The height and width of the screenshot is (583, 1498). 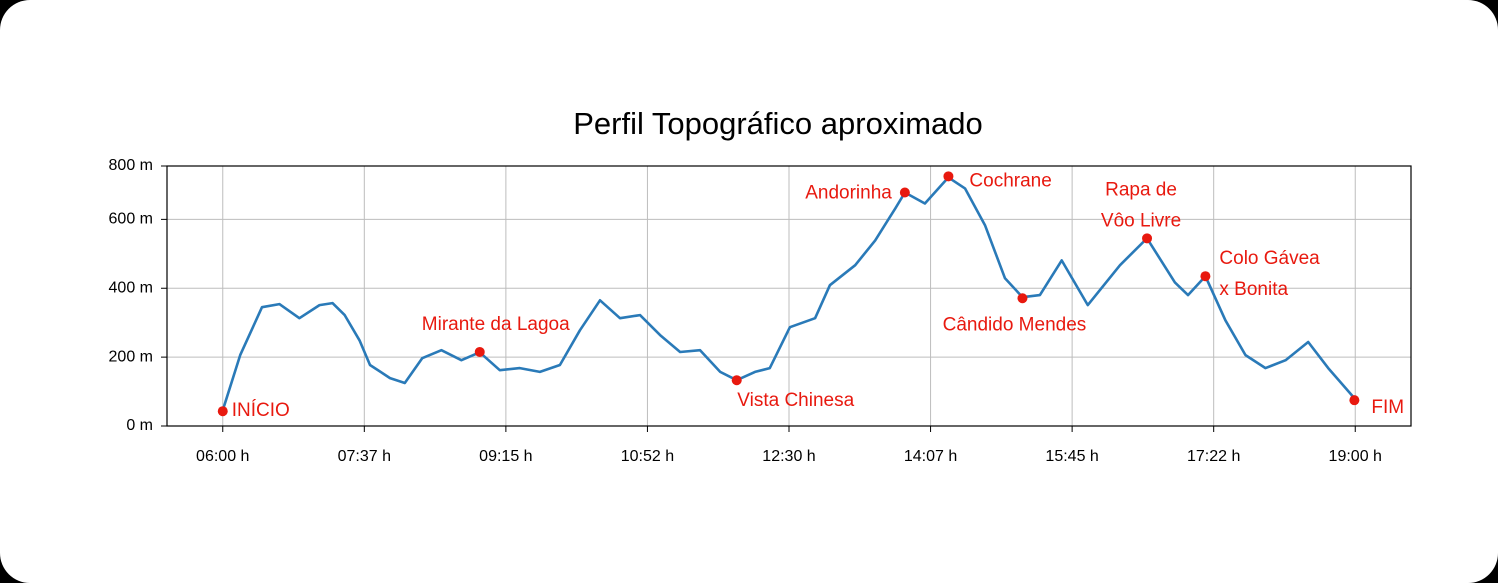 What do you see at coordinates (778, 123) in the screenshot?
I see `chart-title: Perfil Topográfico aproximado` at bounding box center [778, 123].